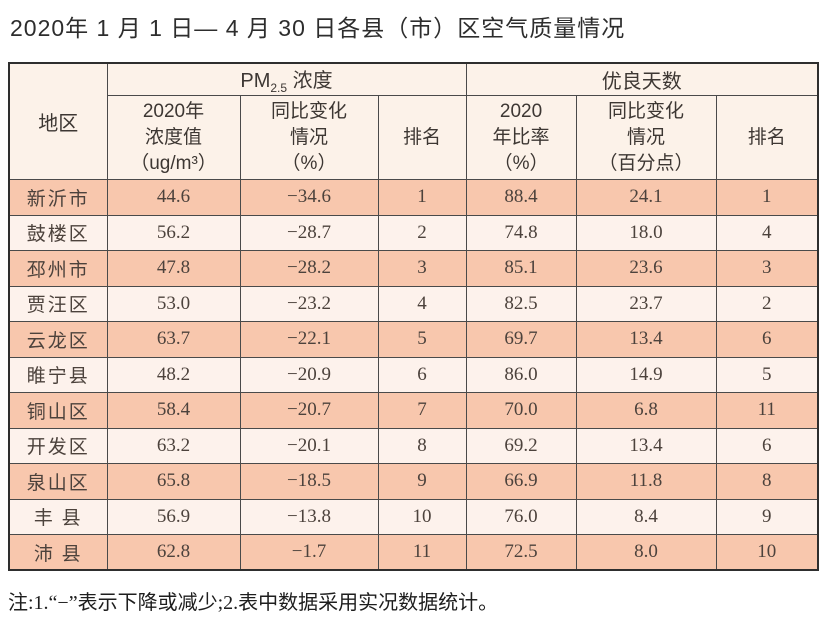 The image size is (825, 620). I want to click on good-change-cell: 8.4, so click(646, 516).